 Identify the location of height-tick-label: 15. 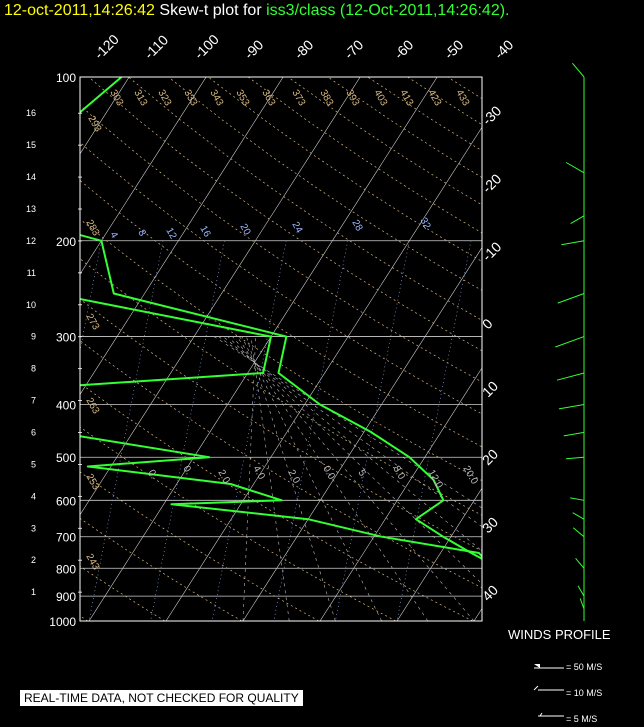
(31, 145).